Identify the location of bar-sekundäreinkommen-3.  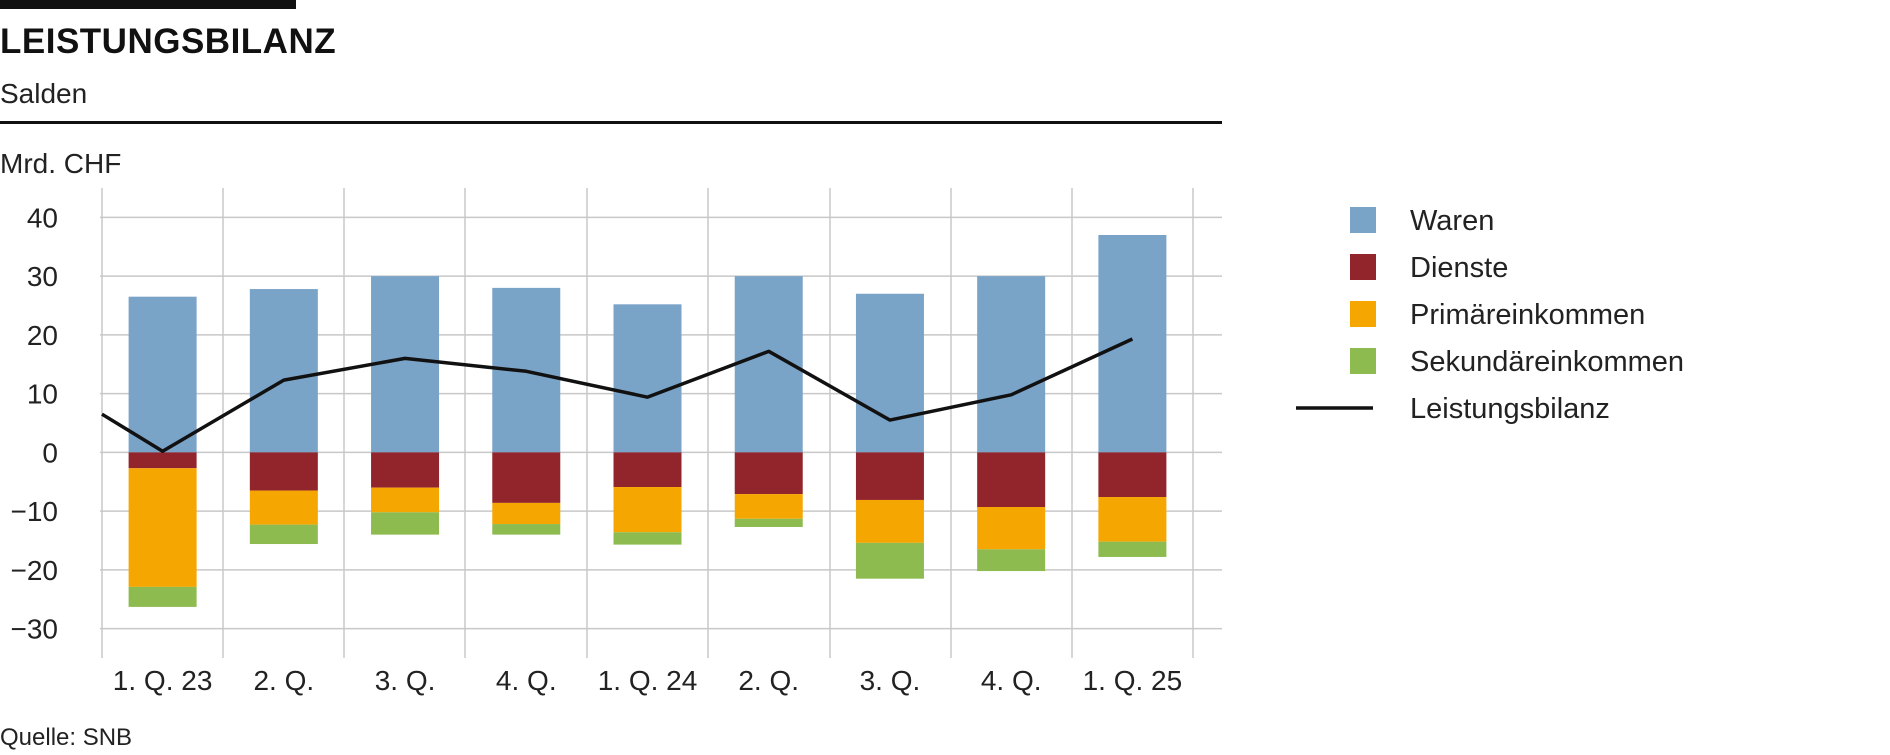
(526, 529).